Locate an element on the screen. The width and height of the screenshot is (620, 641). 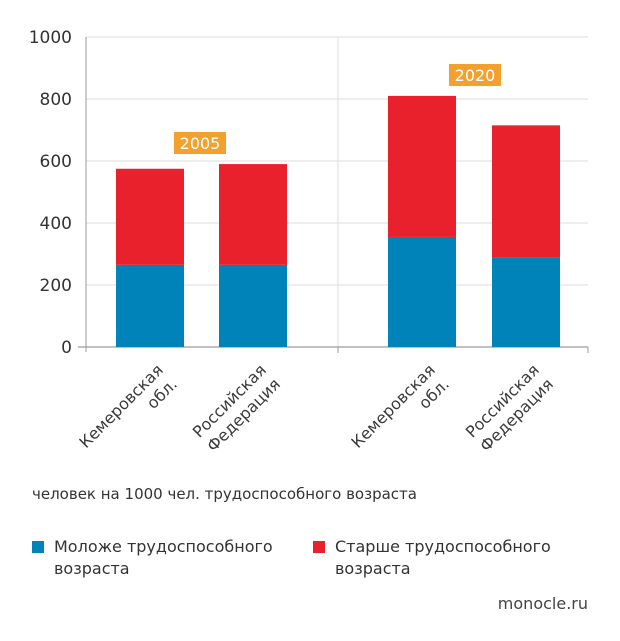
legend-label-younger: Моложе трудоспособного возраста is located at coordinates (163, 557).